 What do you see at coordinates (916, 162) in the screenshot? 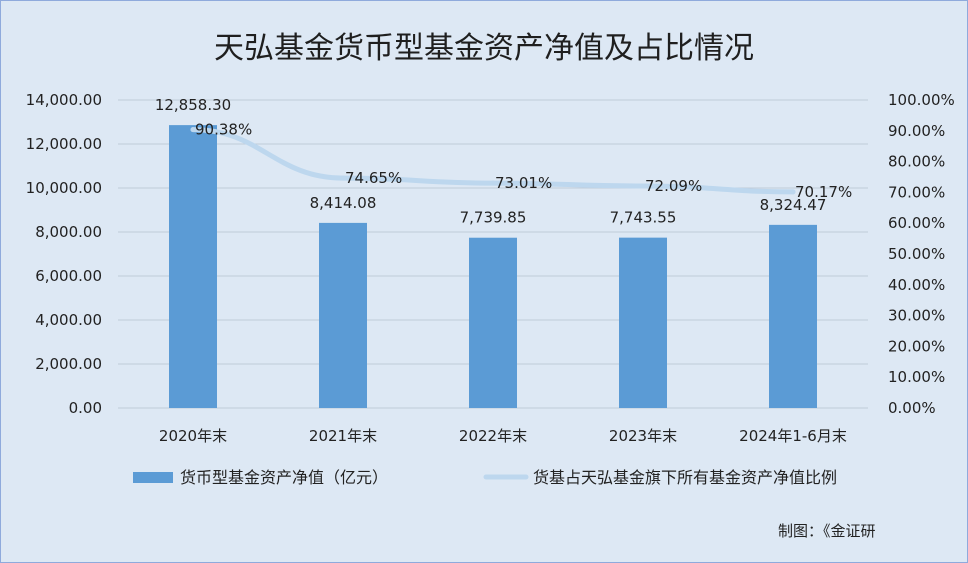
I see `right-tick-label: 80.00%` at bounding box center [916, 162].